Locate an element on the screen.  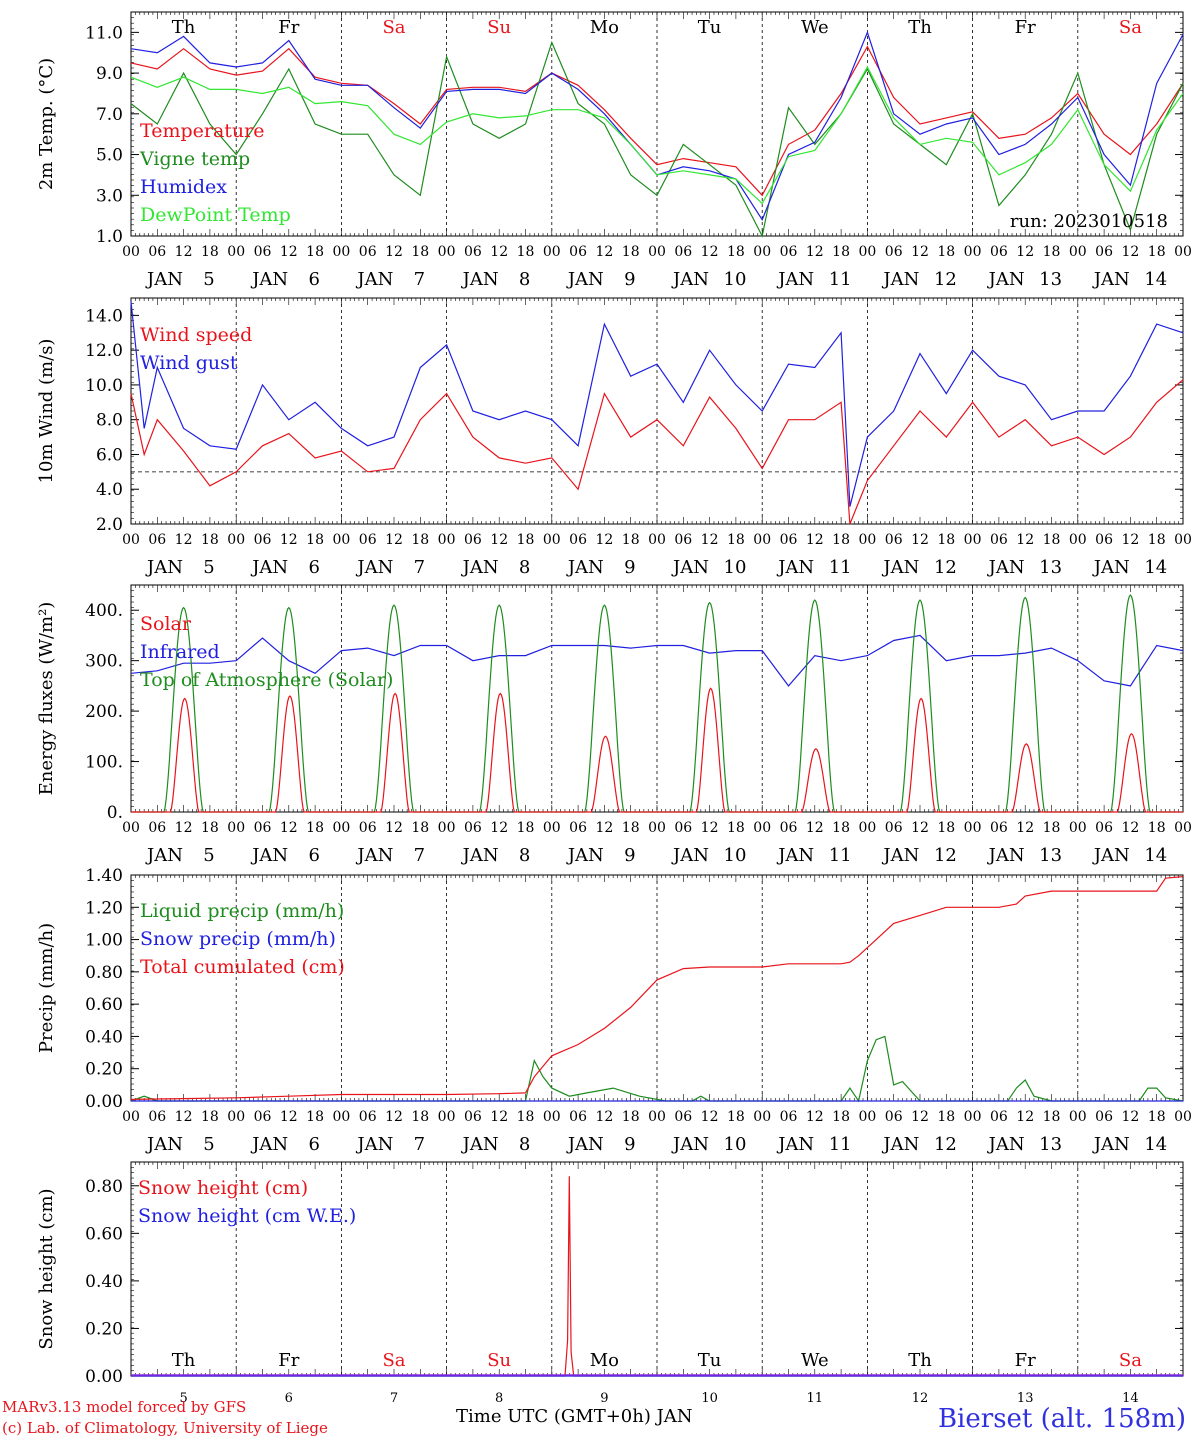
wind-date-label: 7 is located at coordinates (419, 567).